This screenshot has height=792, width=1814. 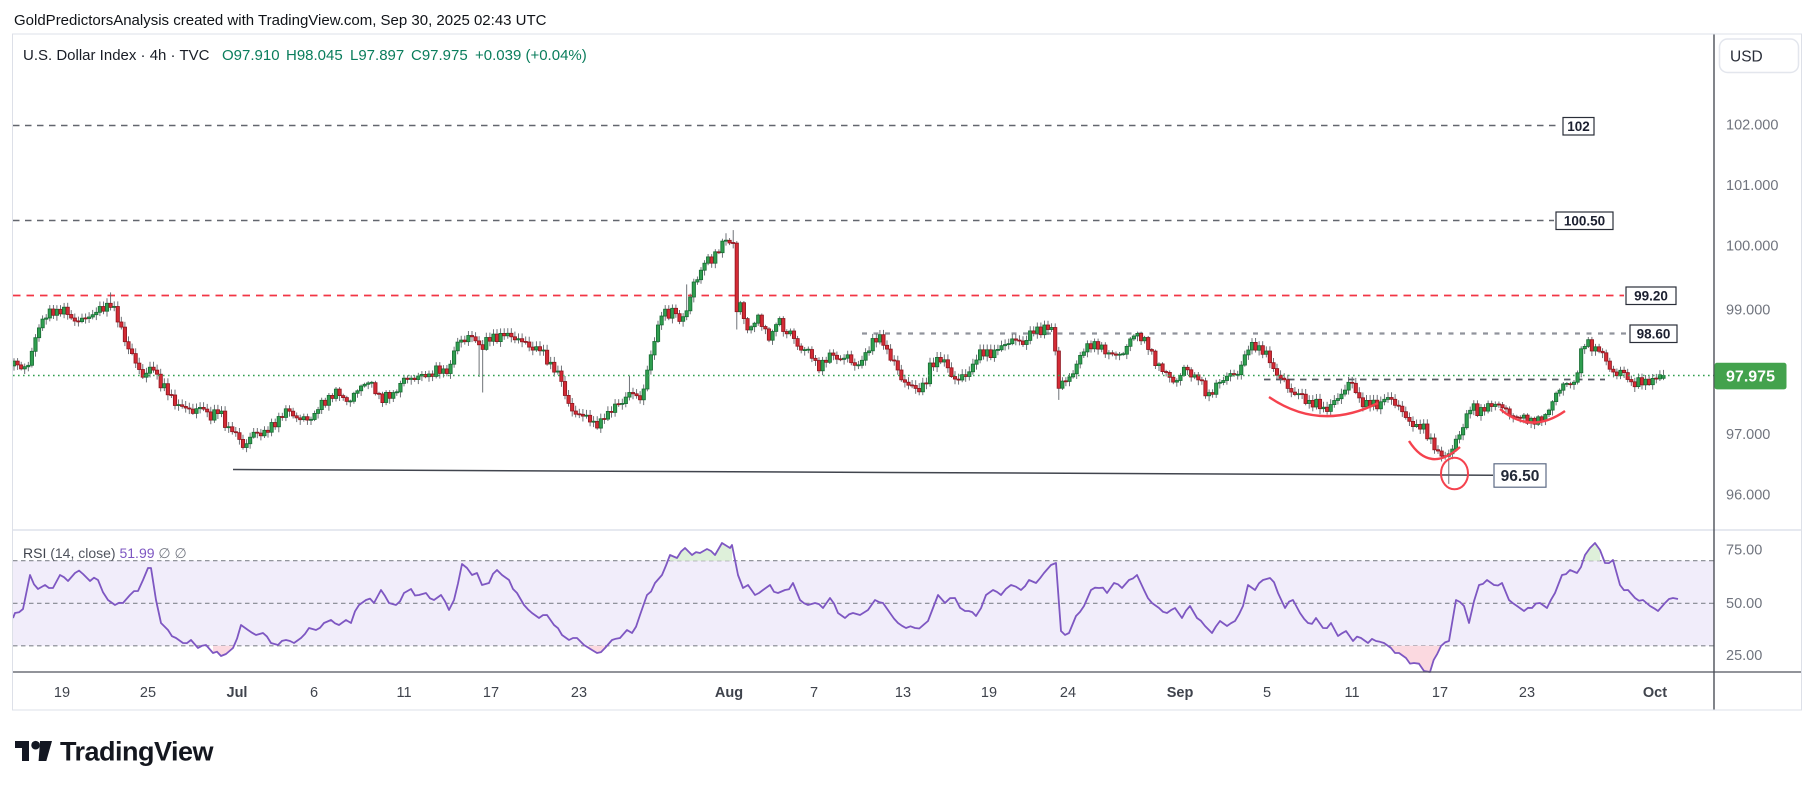 I want to click on svg-text: Jul, so click(x=237, y=693).